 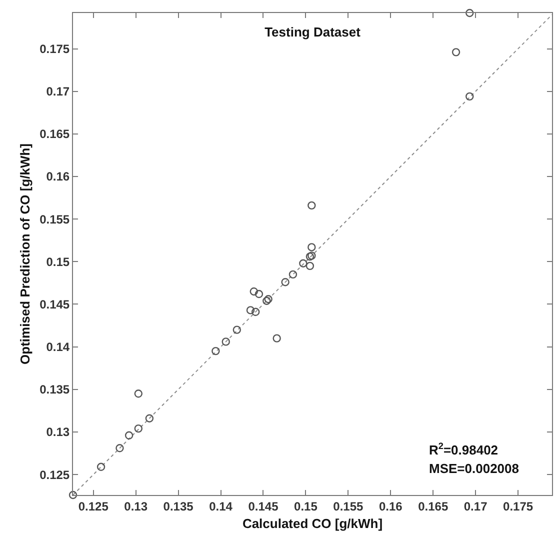 What do you see at coordinates (55, 219) in the screenshot?
I see `y-tick-label: 0.155` at bounding box center [55, 219].